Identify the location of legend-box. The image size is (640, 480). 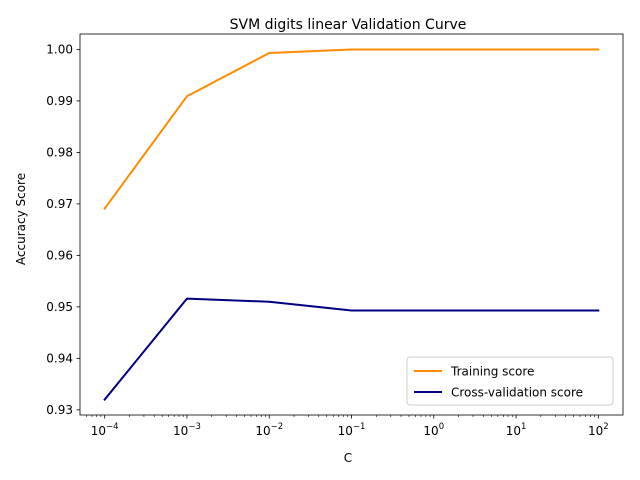
(510, 381).